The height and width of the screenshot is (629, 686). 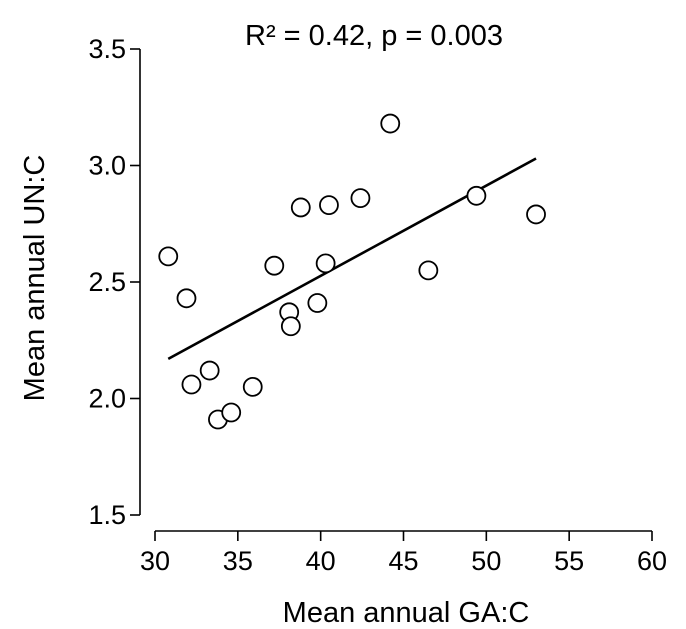 What do you see at coordinates (107, 166) in the screenshot?
I see `y-tick-label: 3.0` at bounding box center [107, 166].